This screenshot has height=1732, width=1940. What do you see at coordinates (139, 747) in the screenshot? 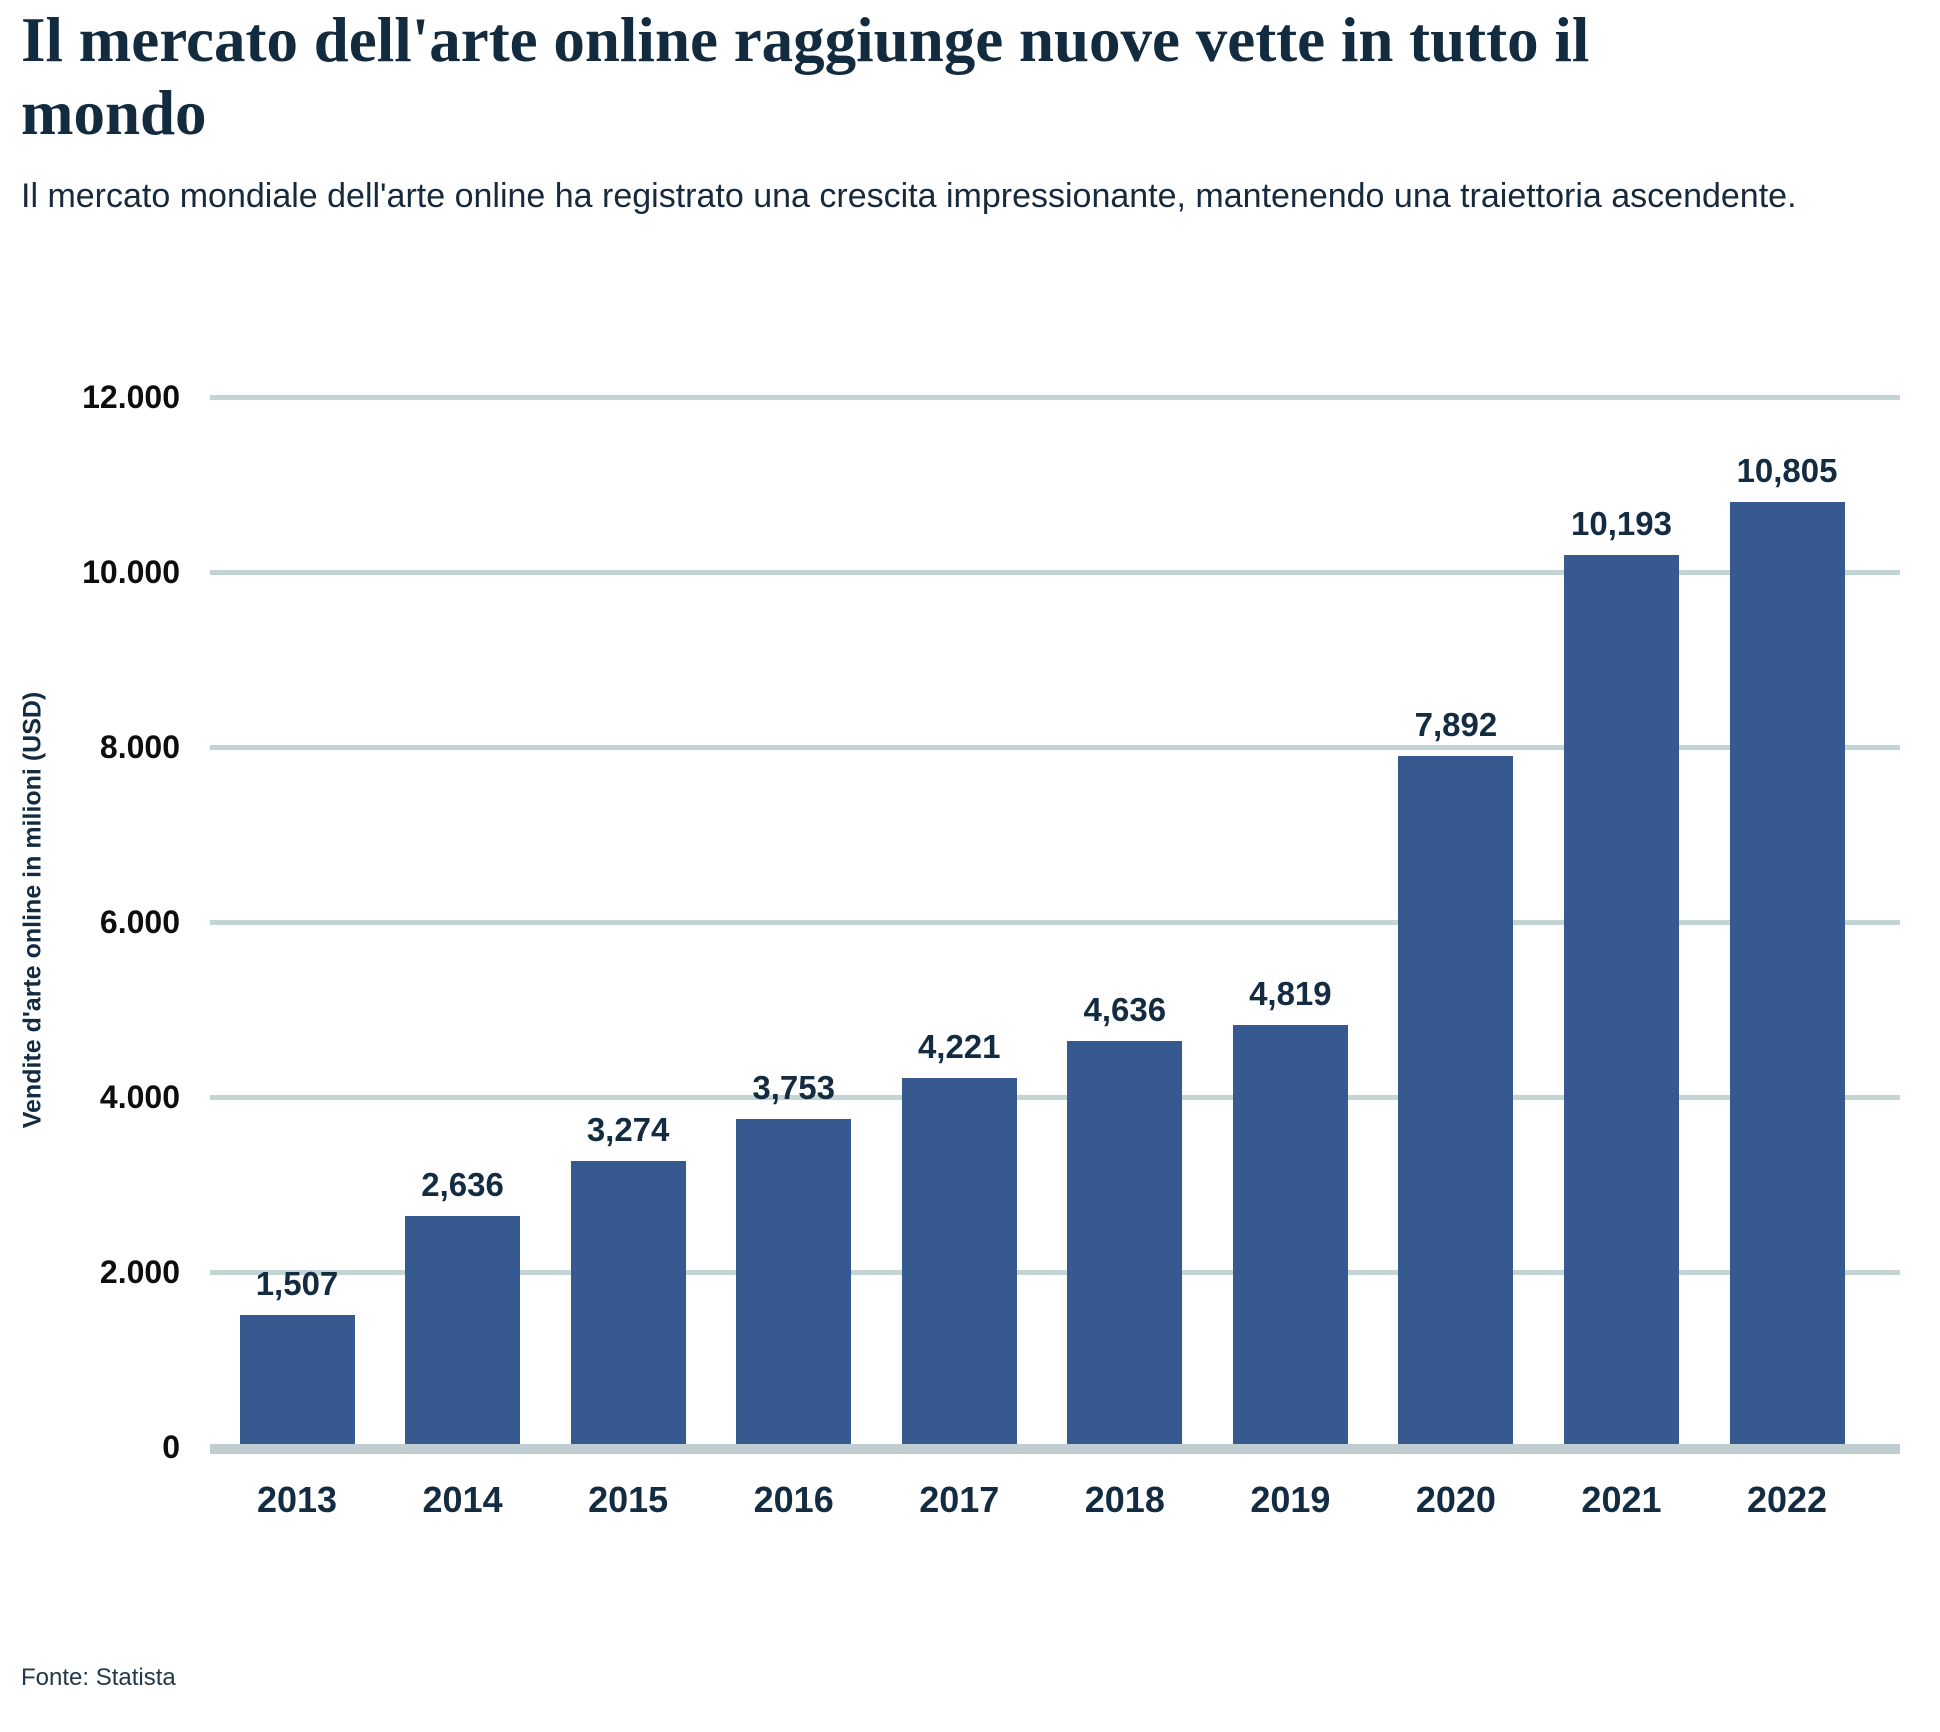
I see `y-tick-label: 8.000` at bounding box center [139, 747].